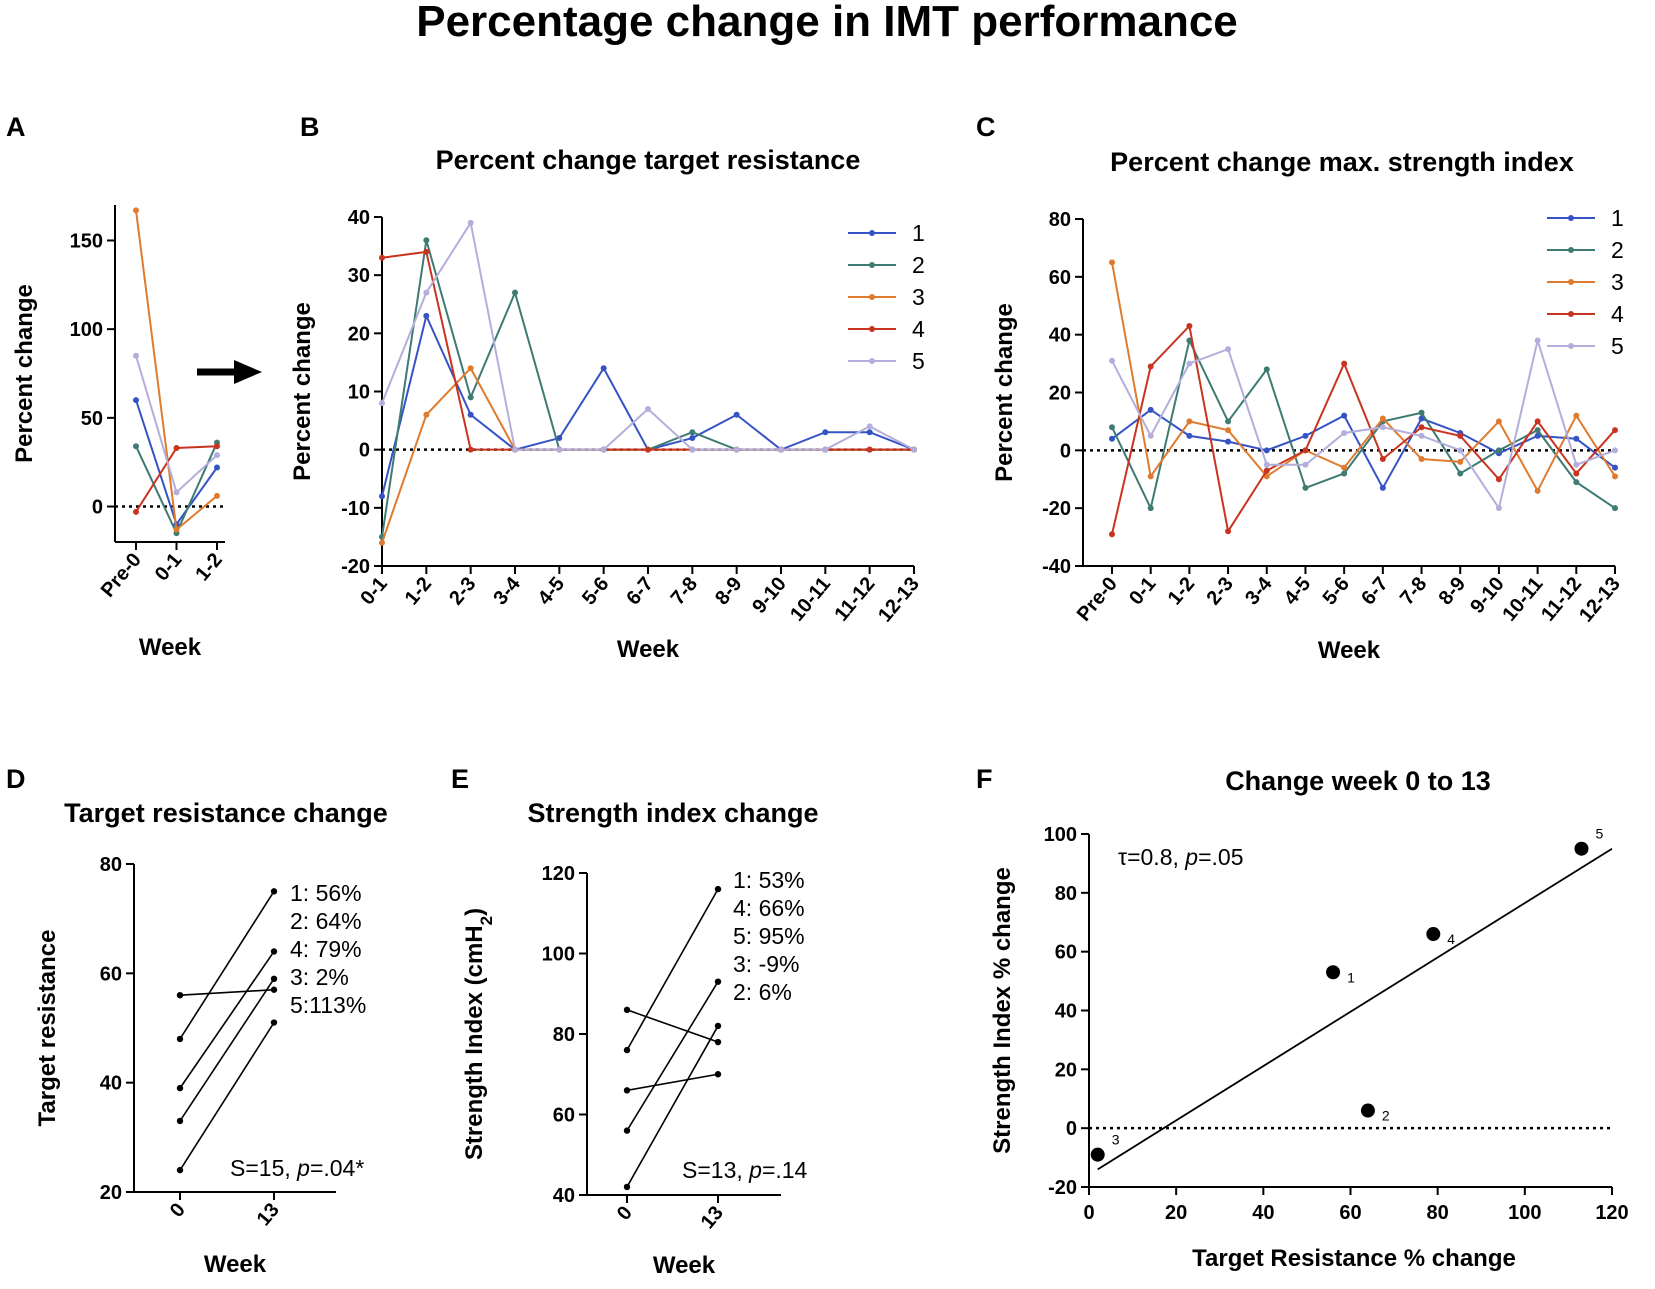 This screenshot has width=1655, height=1289. Describe the element at coordinates (1181, 591) in the screenshot. I see `x-tick-label: 1-2` at that location.